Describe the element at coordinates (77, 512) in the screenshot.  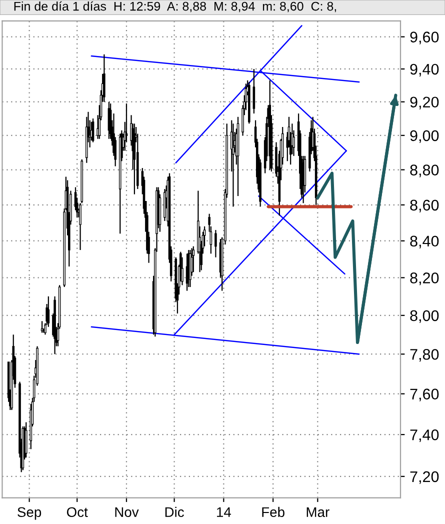
I see `x-tick-label: Oct` at that location.